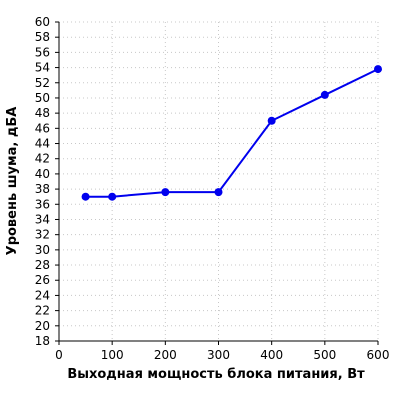  What do you see at coordinates (42, 68) in the screenshot?
I see `y-tick-label: 54` at bounding box center [42, 68].